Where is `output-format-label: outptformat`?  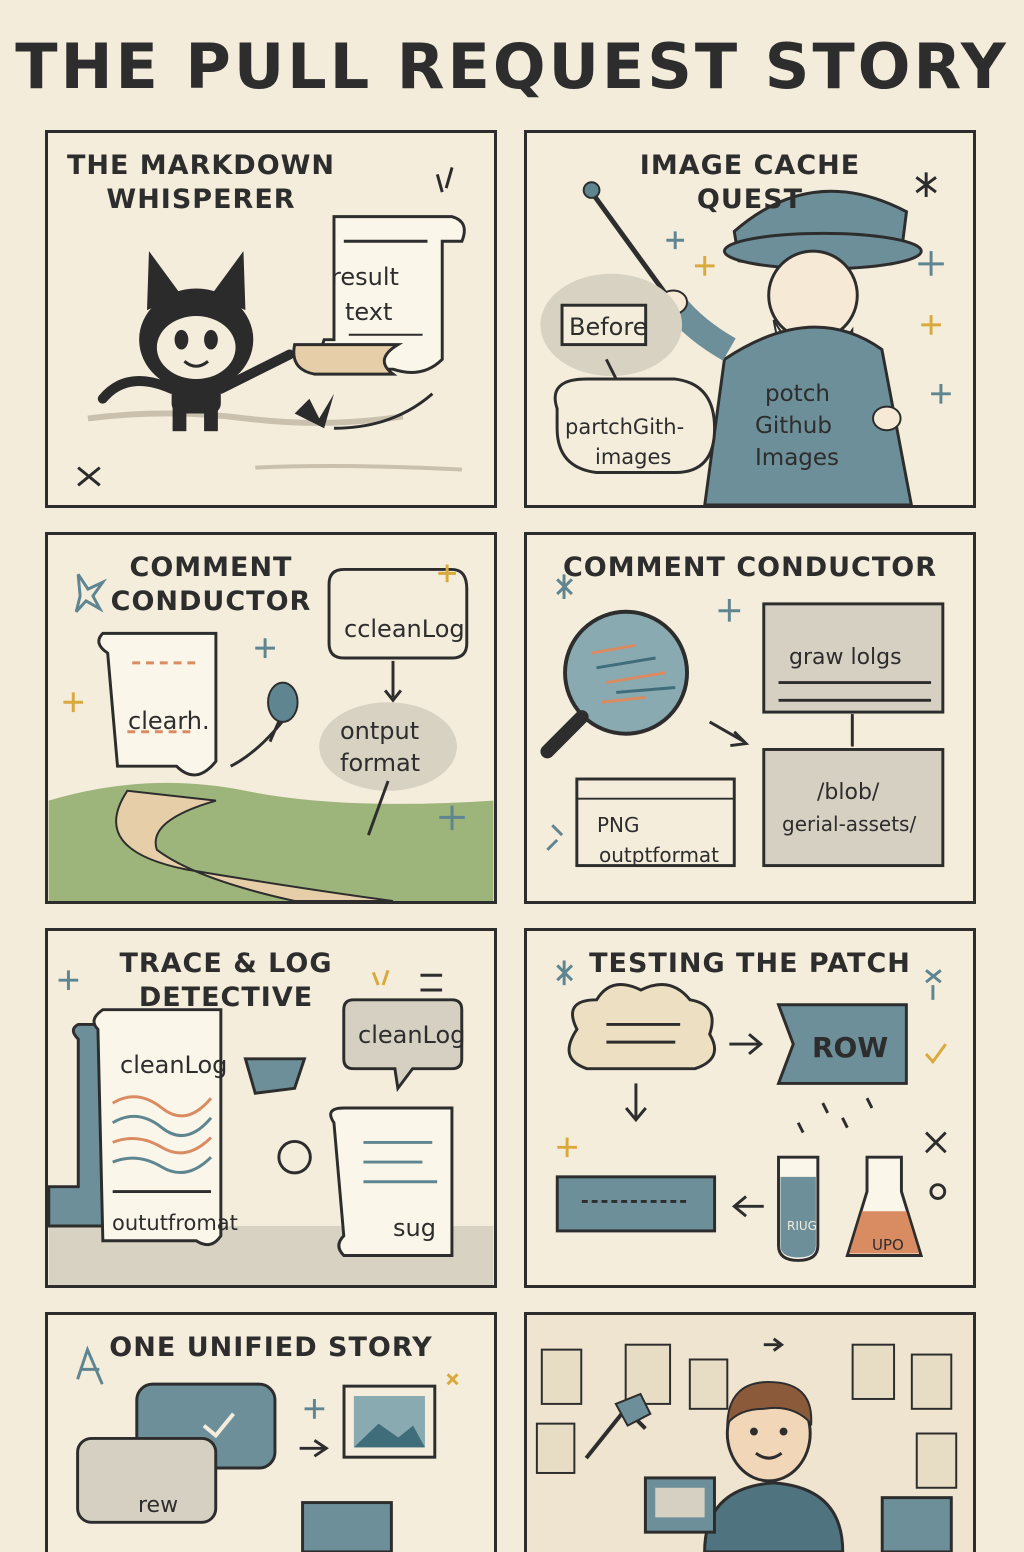
output-format-label: outptformat is located at coordinates (659, 855).